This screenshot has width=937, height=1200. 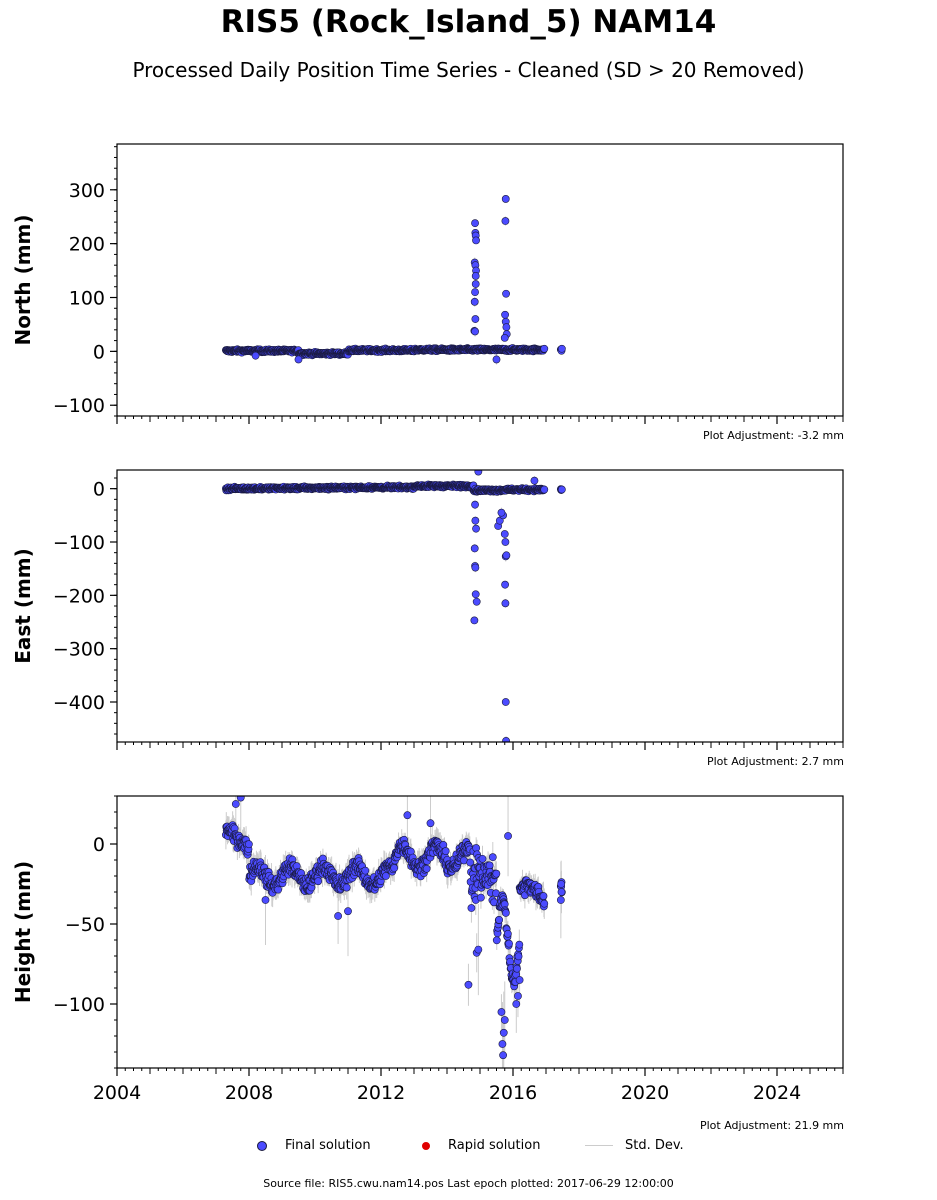 I want to click on north-std-dev-bars, so click(x=394, y=280).